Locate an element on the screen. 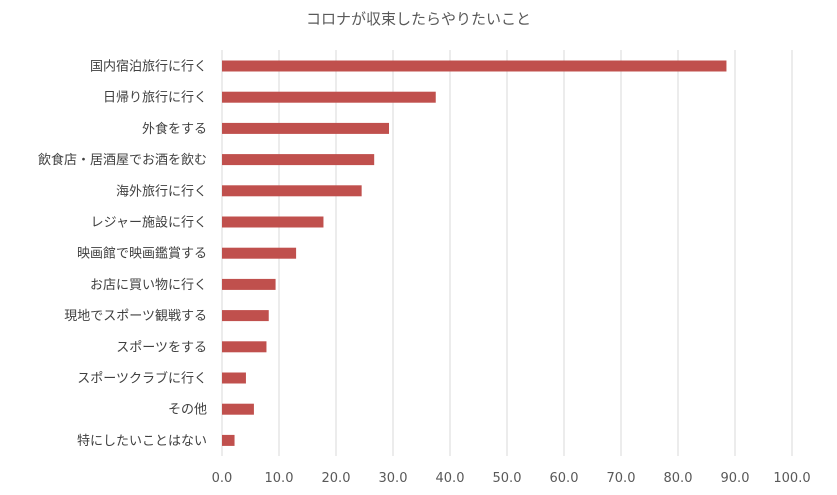  category-label: スポーツクラブに行く is located at coordinates (142, 379).